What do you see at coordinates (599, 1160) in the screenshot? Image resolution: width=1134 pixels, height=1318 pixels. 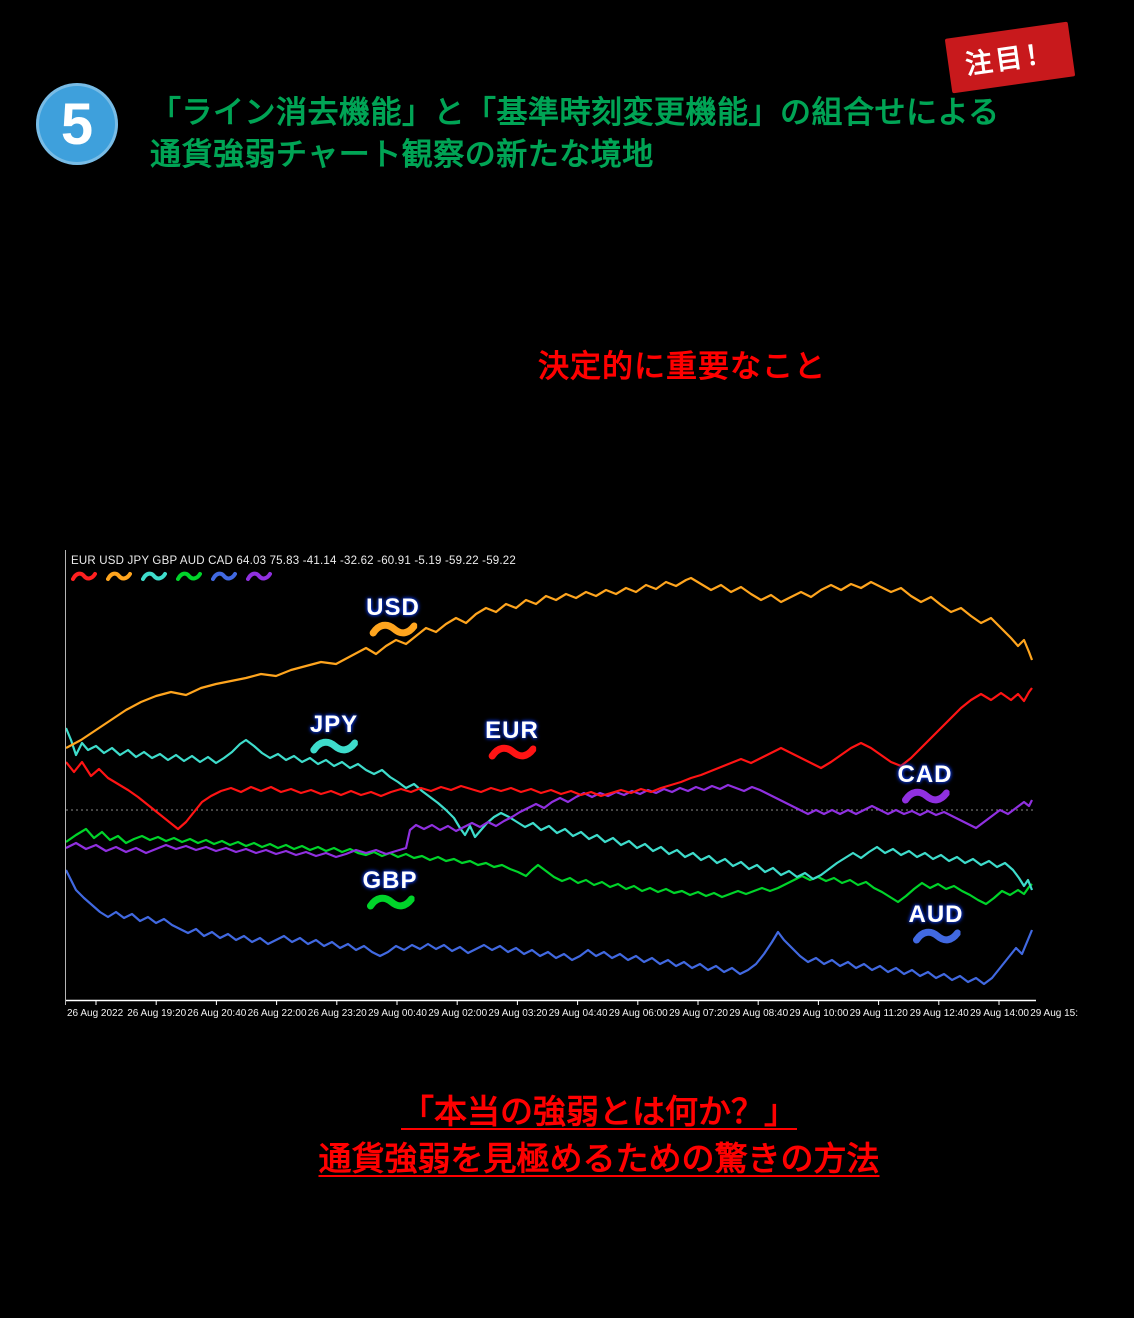 I see `footer-line2: 通貨強弱を見極めるための驚きの方法` at bounding box center [599, 1160].